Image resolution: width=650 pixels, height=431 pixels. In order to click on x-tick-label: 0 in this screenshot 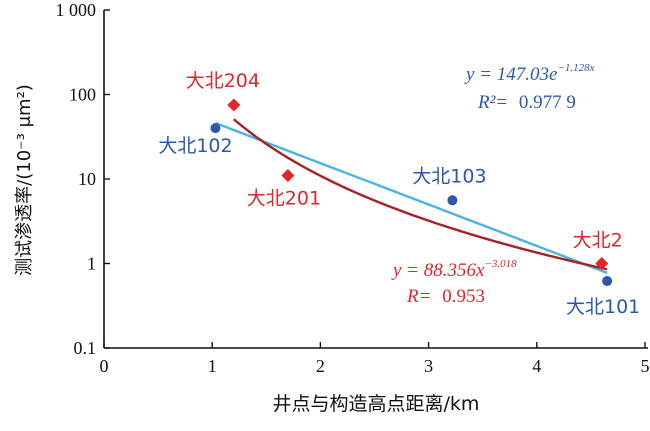, I will do `click(104, 366)`.